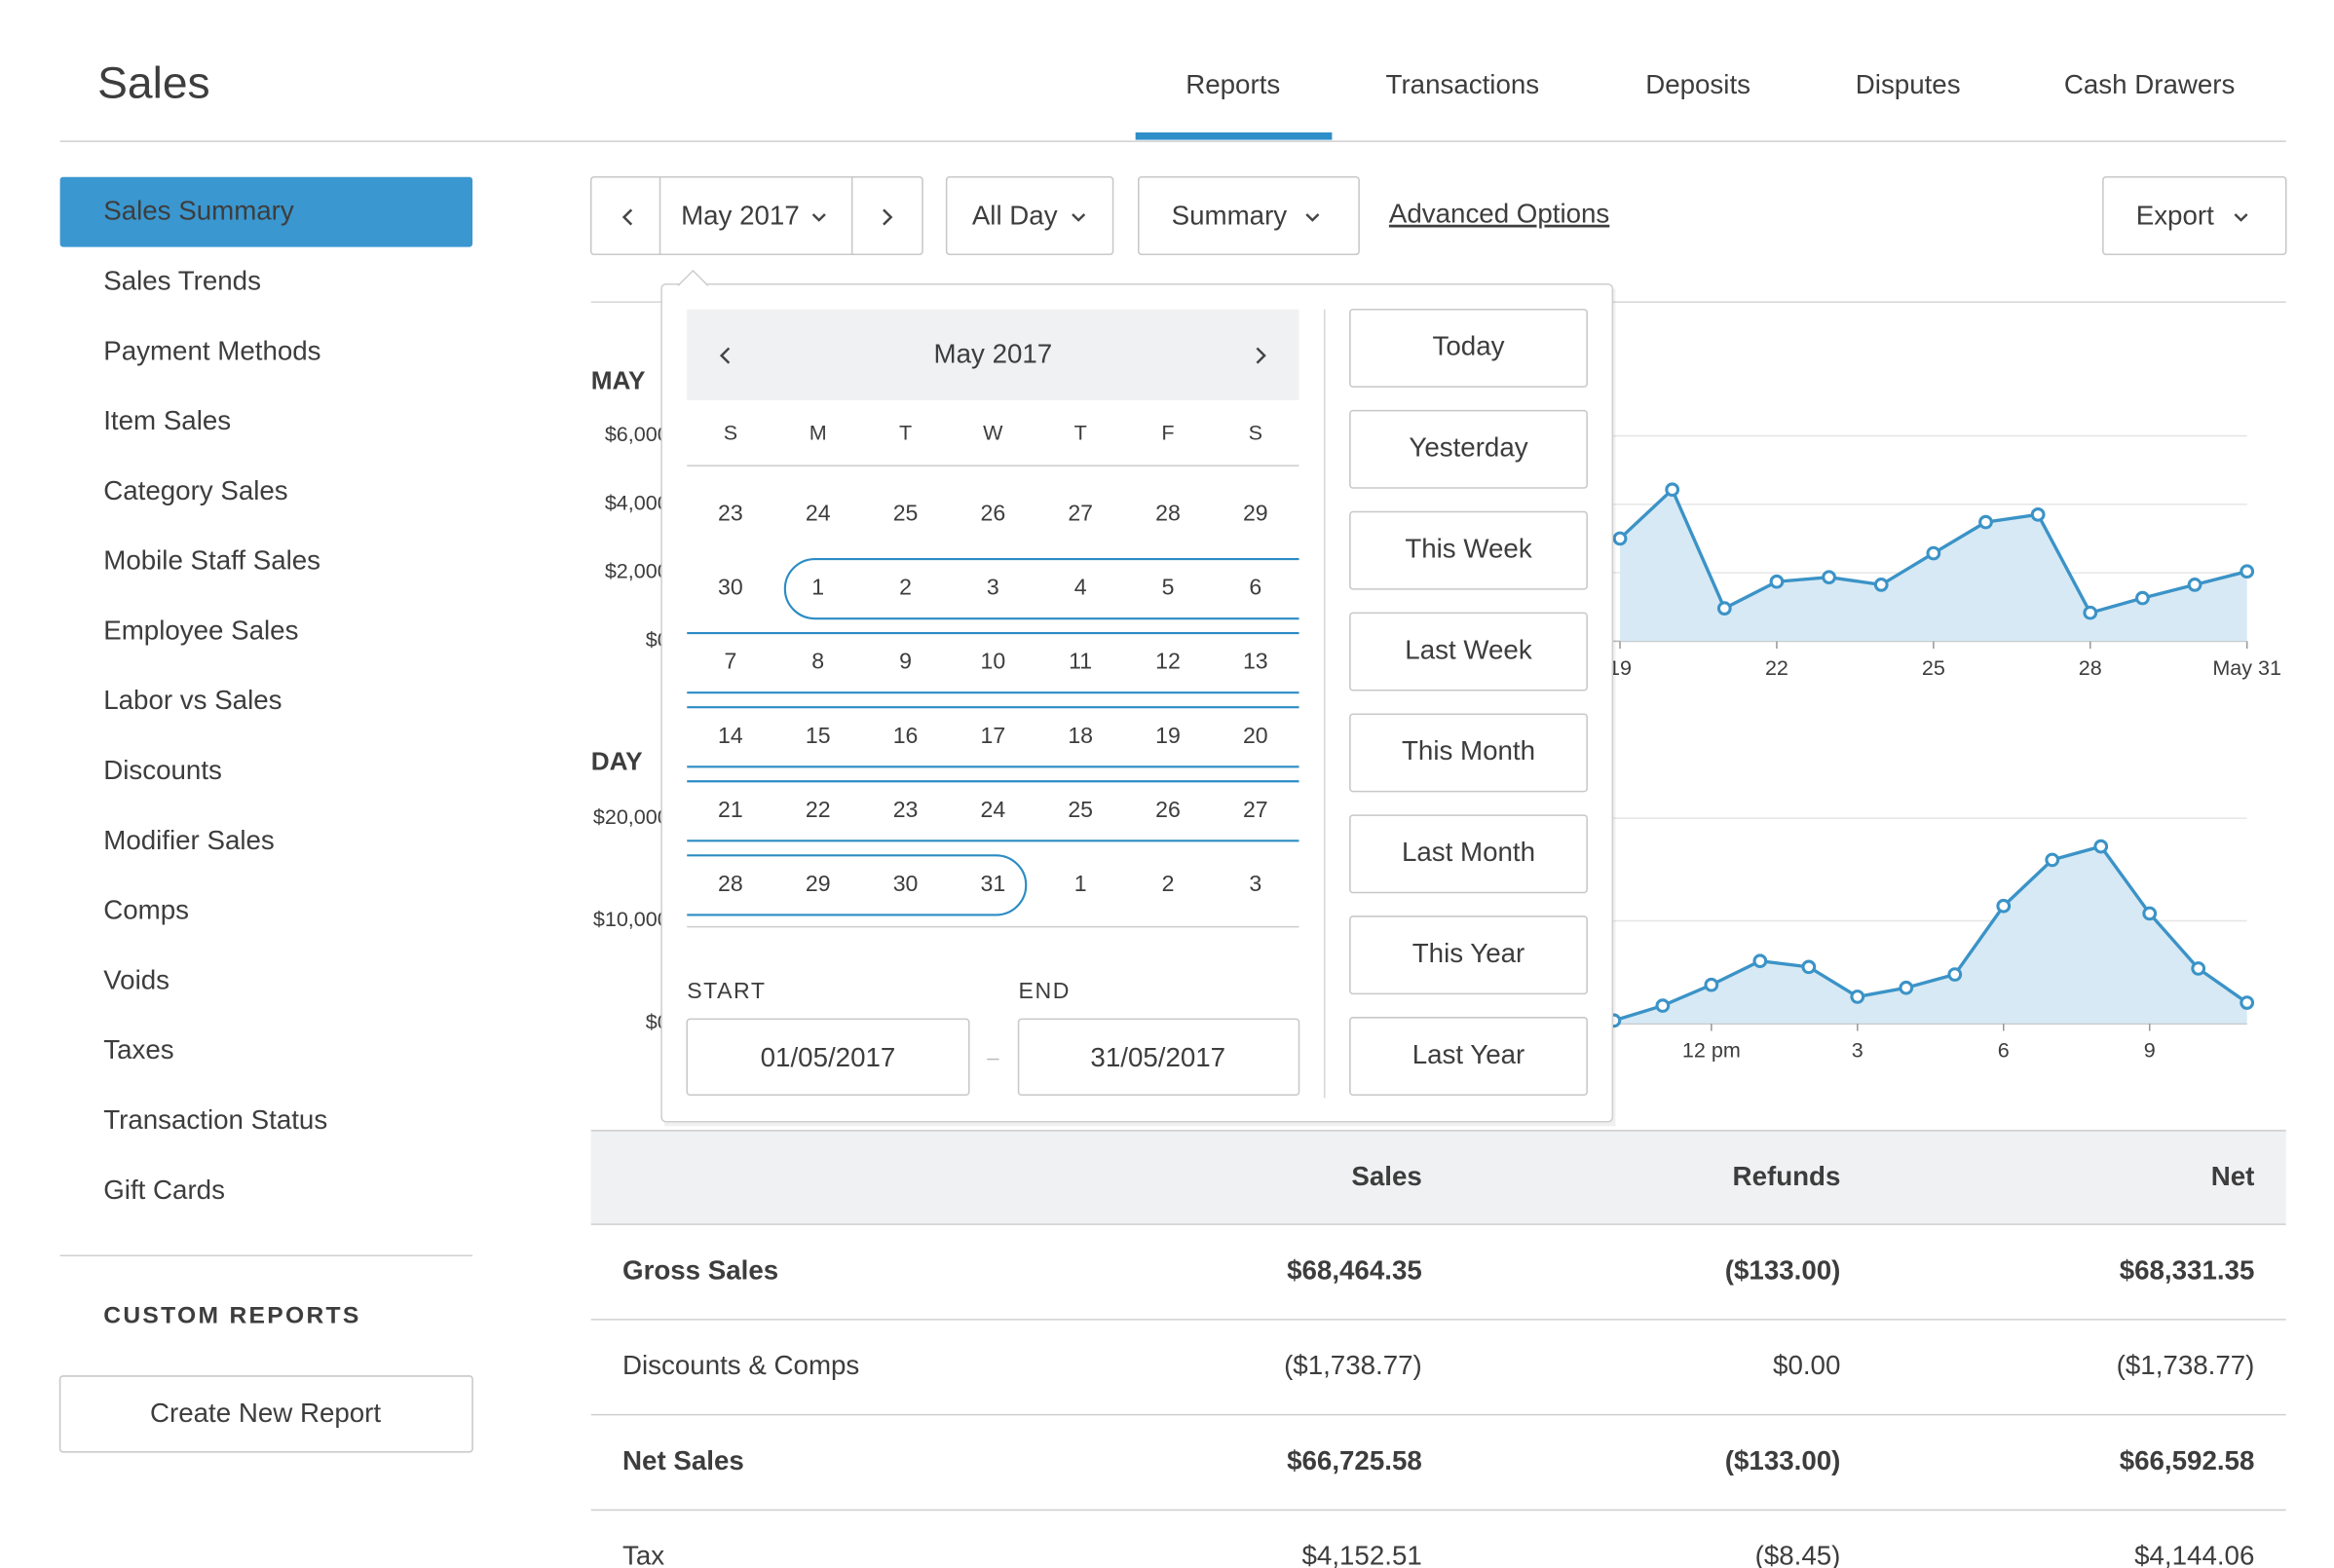 This screenshot has width=2334, height=1568. What do you see at coordinates (189, 840) in the screenshot?
I see `sidebar-item: Modifier Sales` at bounding box center [189, 840].